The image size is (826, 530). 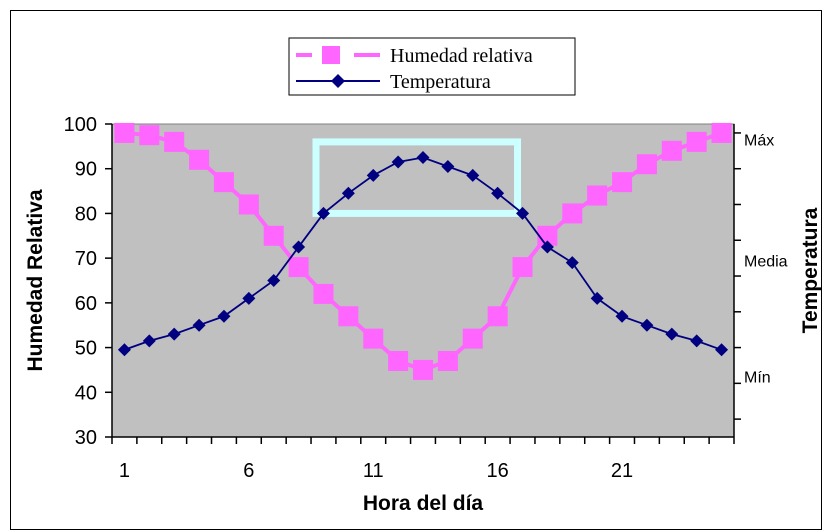 What do you see at coordinates (124, 471) in the screenshot?
I see `x-tick-label: 1` at bounding box center [124, 471].